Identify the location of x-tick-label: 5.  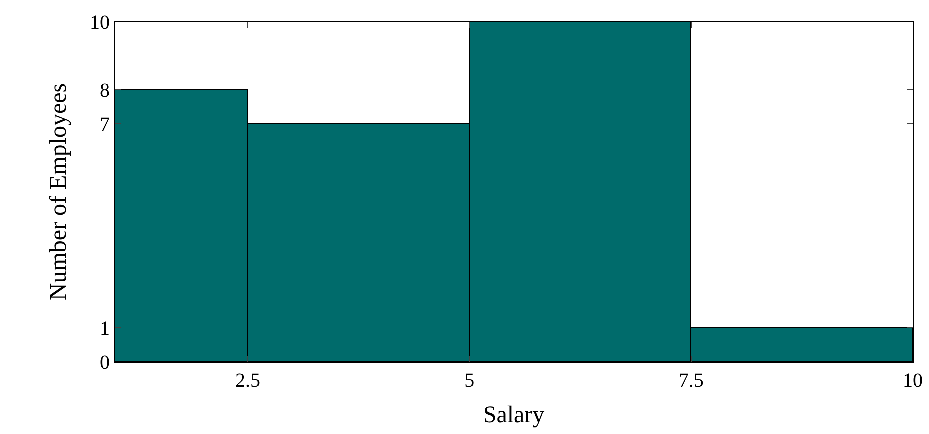
(469, 381).